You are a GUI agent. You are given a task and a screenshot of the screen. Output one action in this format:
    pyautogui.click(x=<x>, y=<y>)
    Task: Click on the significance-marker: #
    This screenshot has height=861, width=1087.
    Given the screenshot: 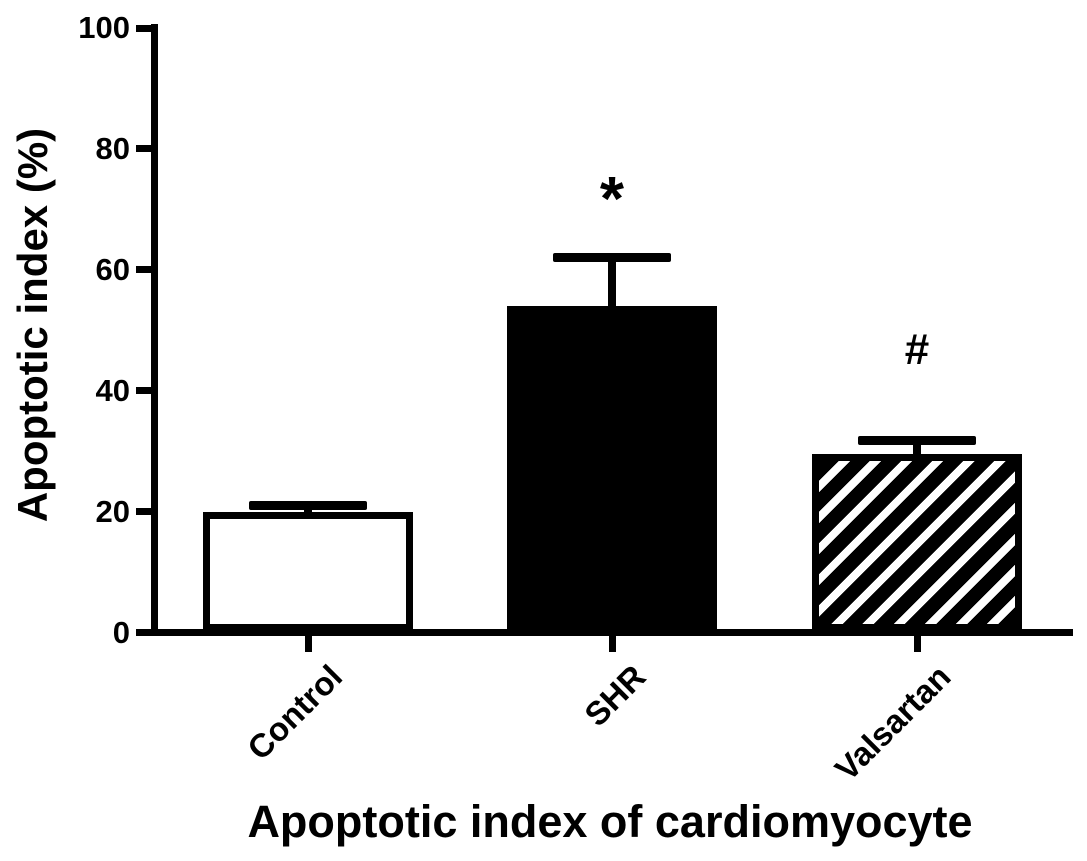 What is the action you would take?
    pyautogui.click(x=917, y=349)
    